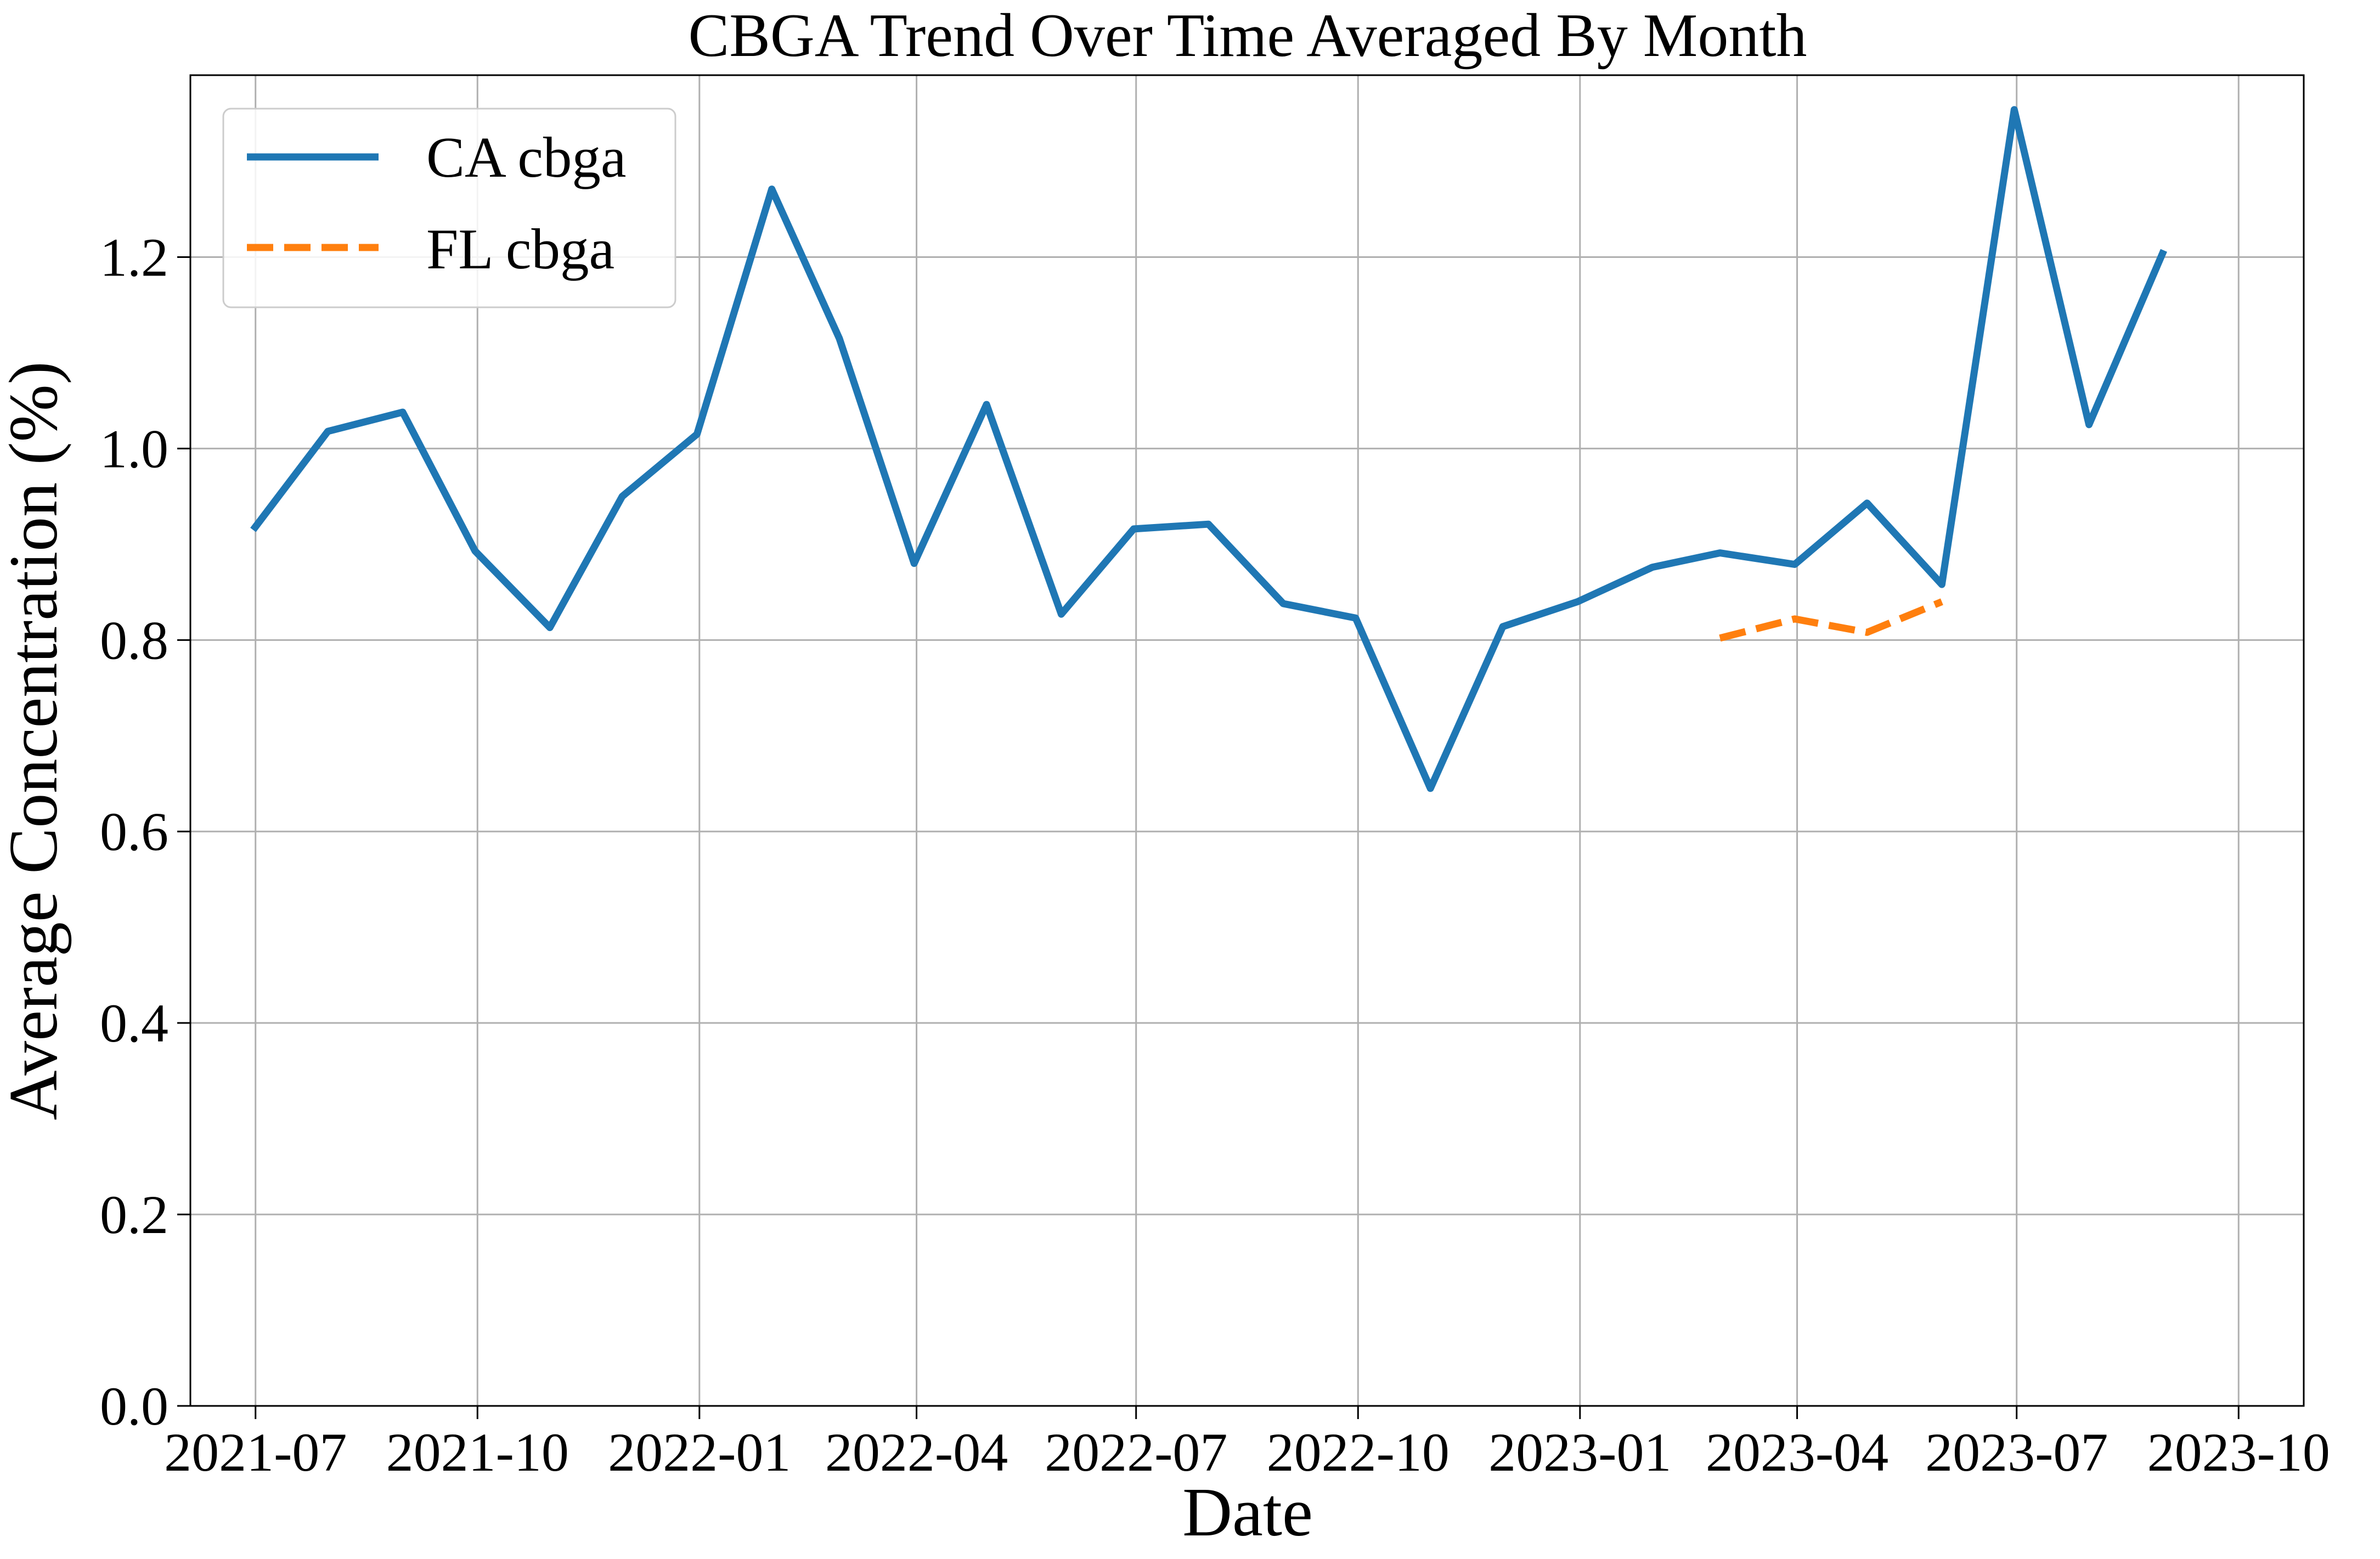 This screenshot has width=2380, height=1559. What do you see at coordinates (256, 1452) in the screenshot?
I see `x-tick-label: 2021-07` at bounding box center [256, 1452].